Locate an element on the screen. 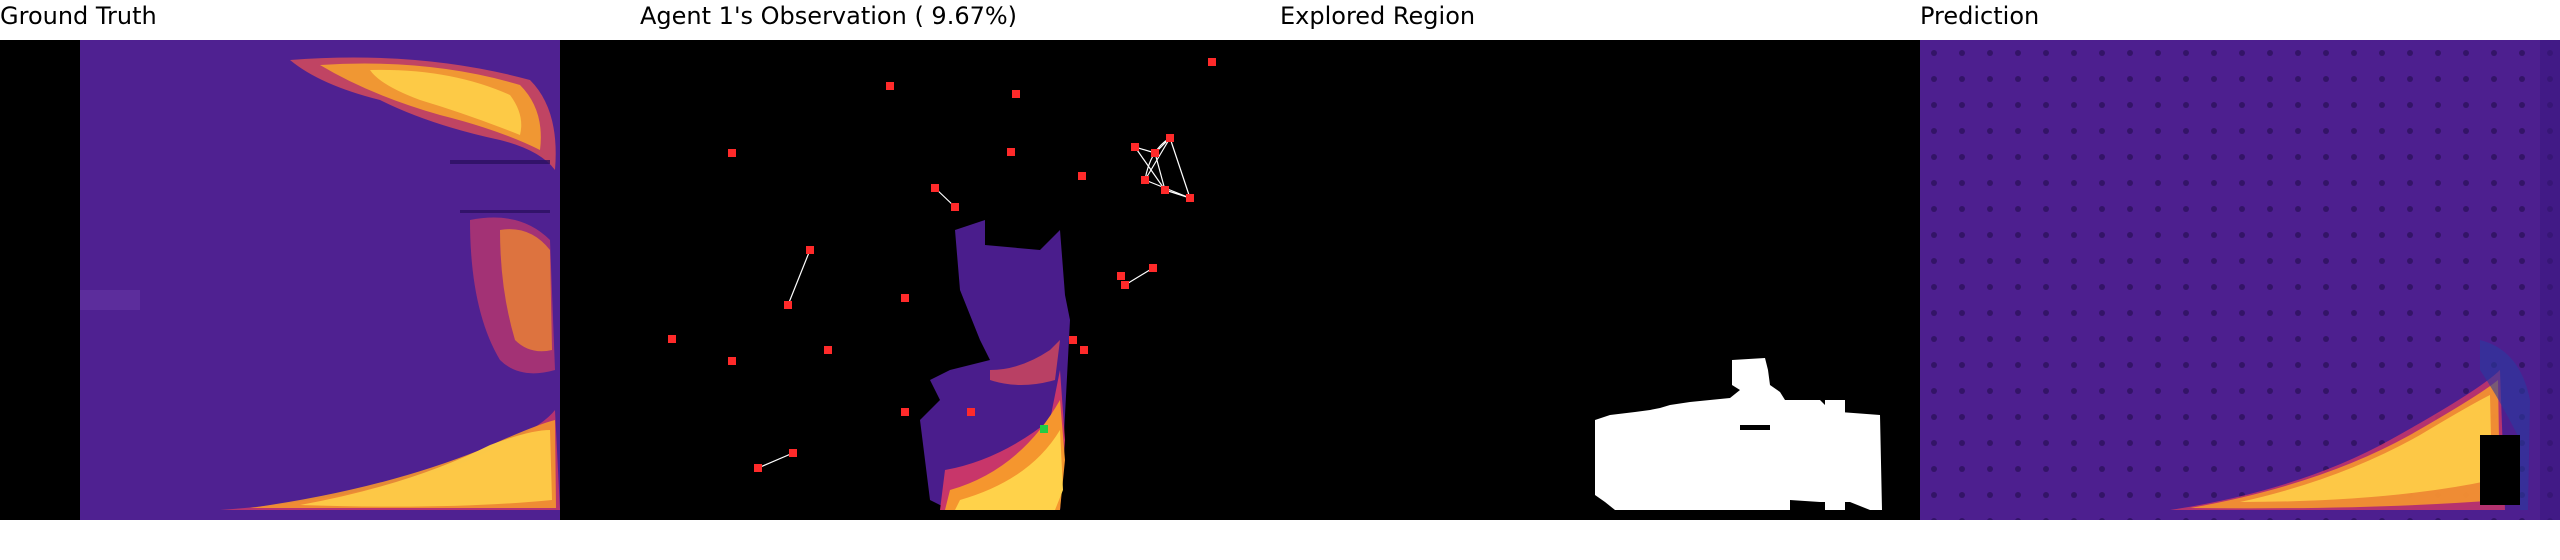 This screenshot has width=2560, height=560. explored-title: Explored Region is located at coordinates (1378, 16).